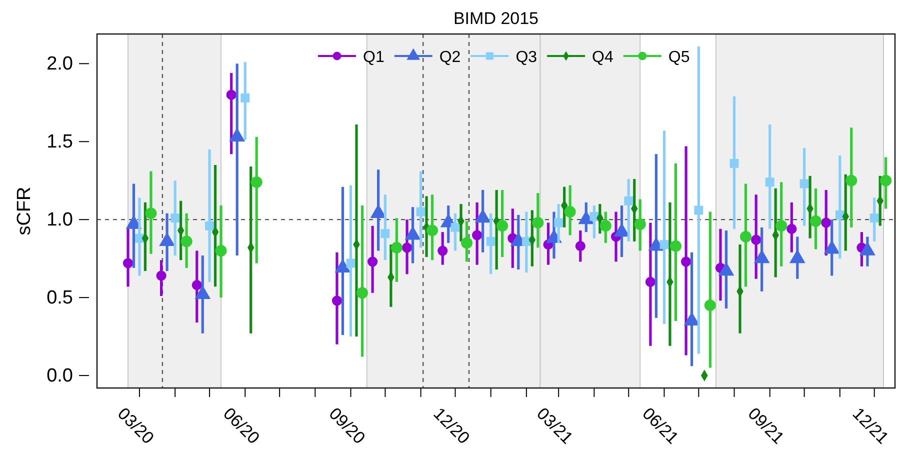 The image size is (901, 461). I want to click on legend-label: Q1, so click(373, 57).